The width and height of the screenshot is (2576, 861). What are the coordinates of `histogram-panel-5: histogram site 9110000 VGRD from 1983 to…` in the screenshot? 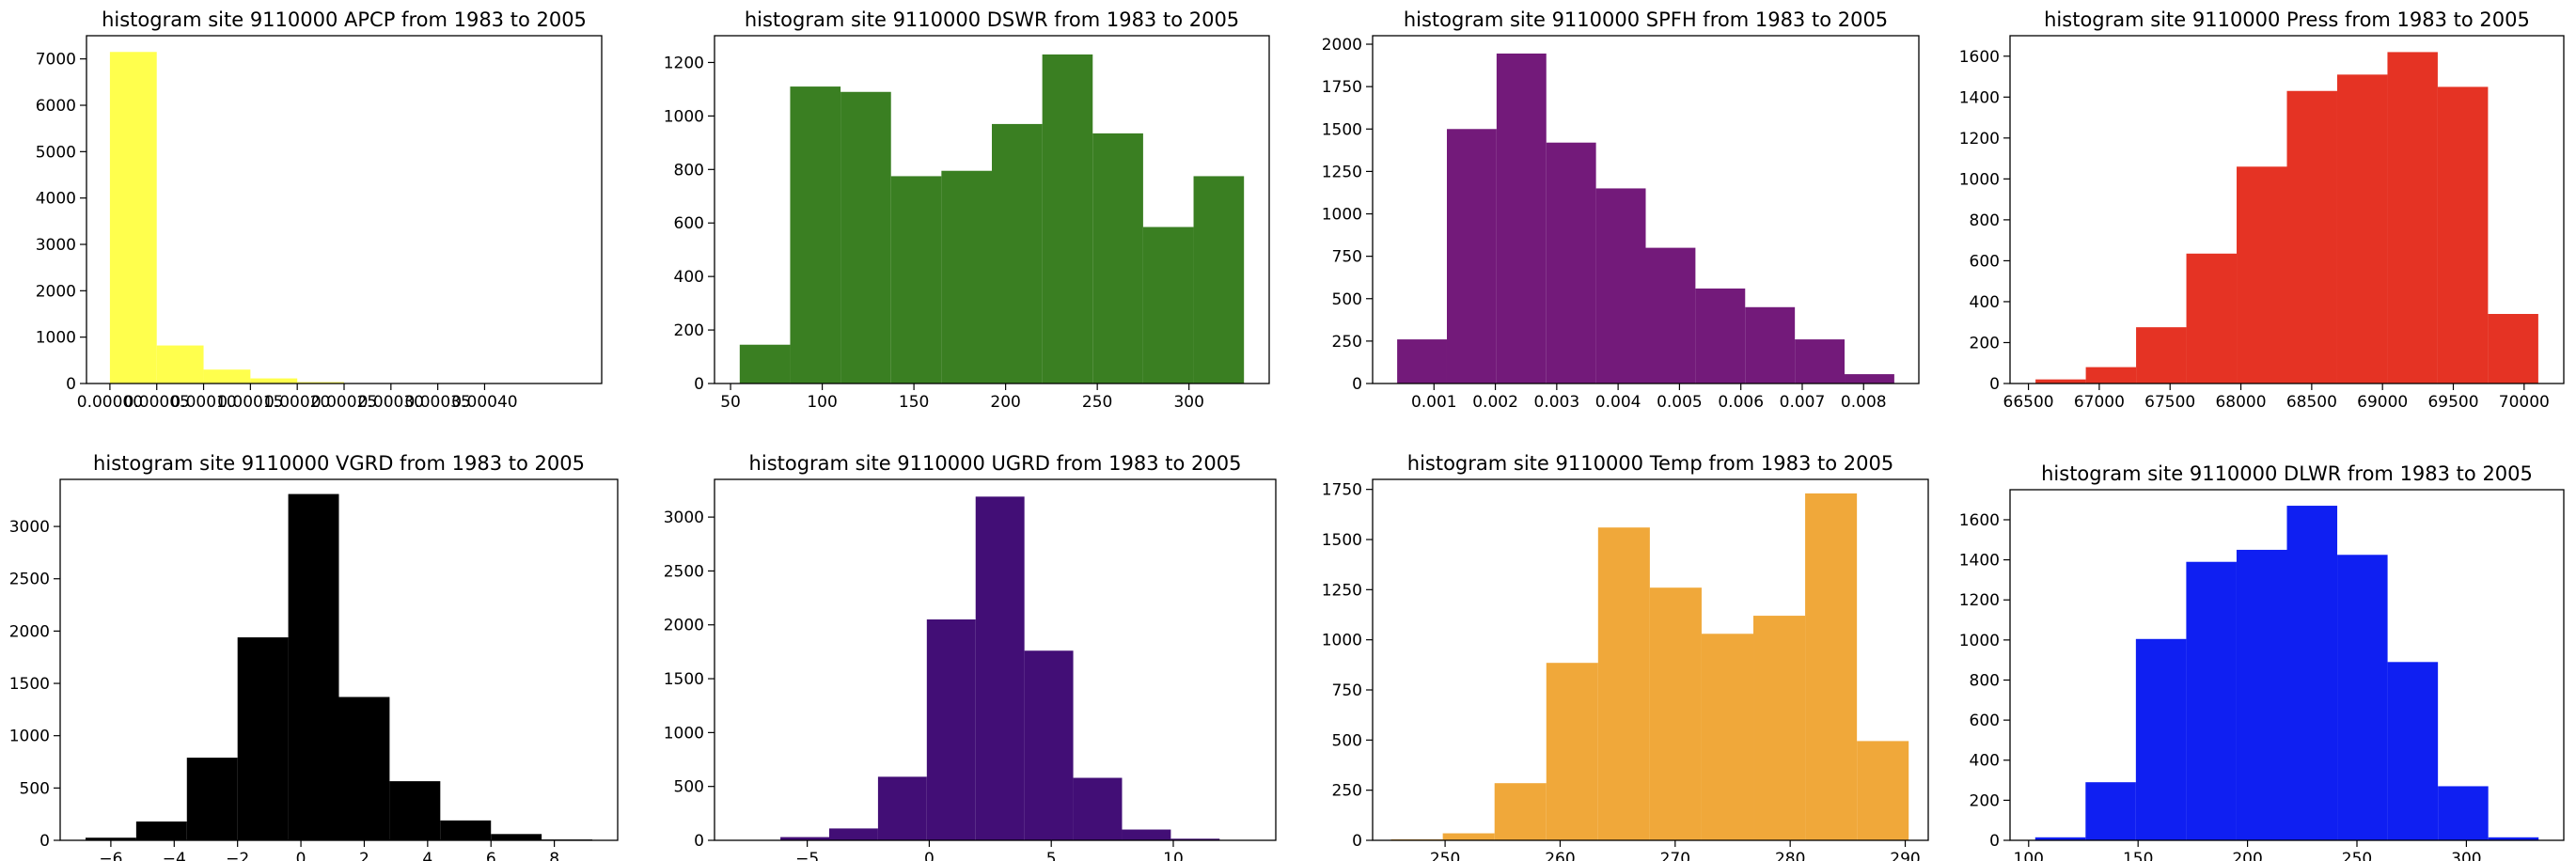 It's located at (314, 656).